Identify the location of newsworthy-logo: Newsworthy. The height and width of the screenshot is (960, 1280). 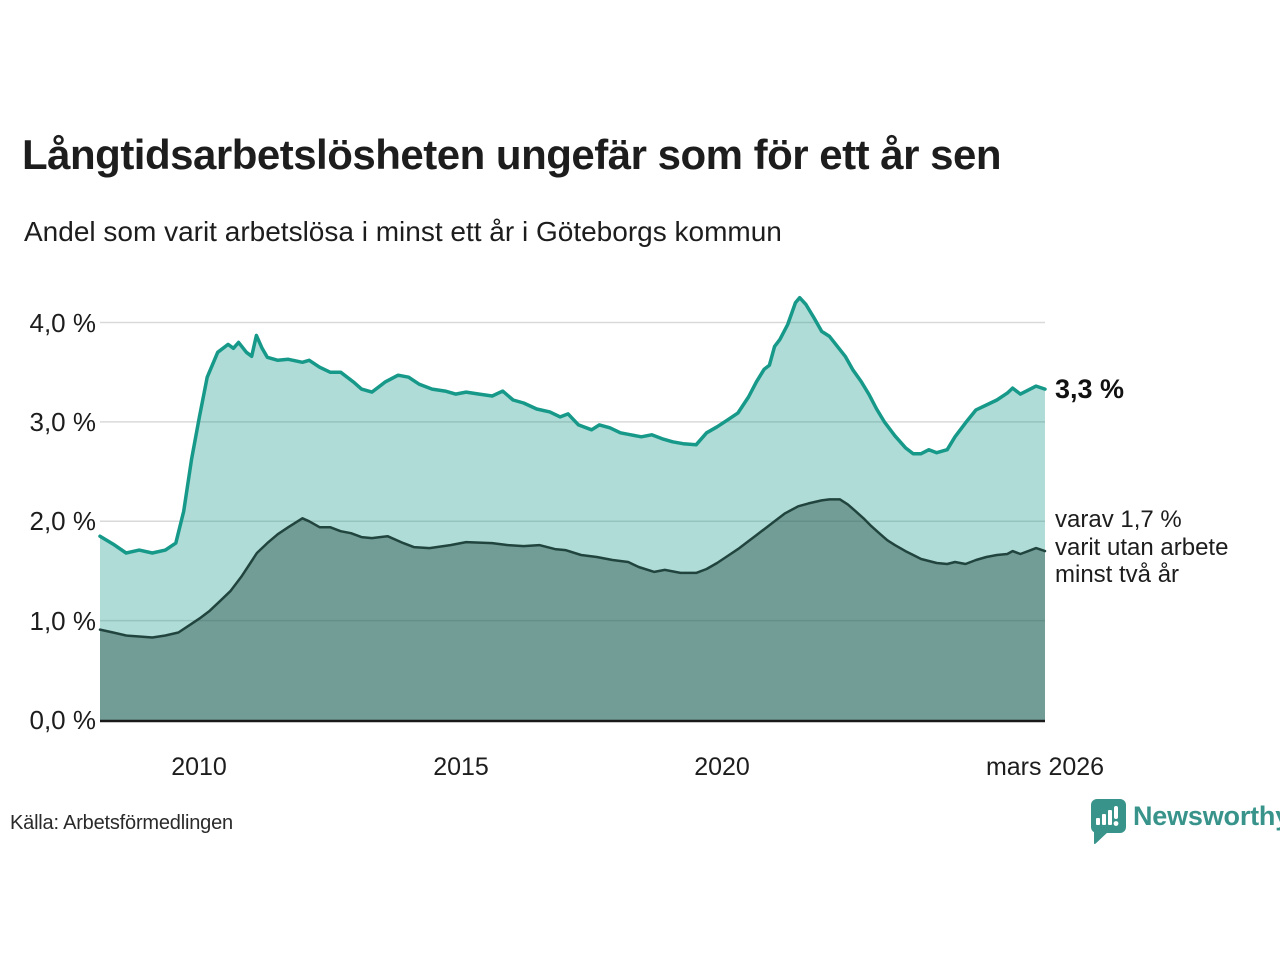
(1183, 823).